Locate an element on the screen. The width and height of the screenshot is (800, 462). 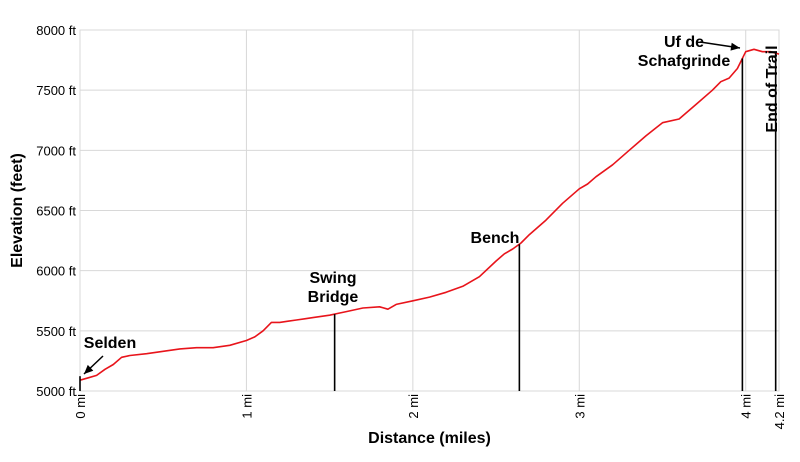
annotation: Uf de Schafgrinde is located at coordinates (691, 212).